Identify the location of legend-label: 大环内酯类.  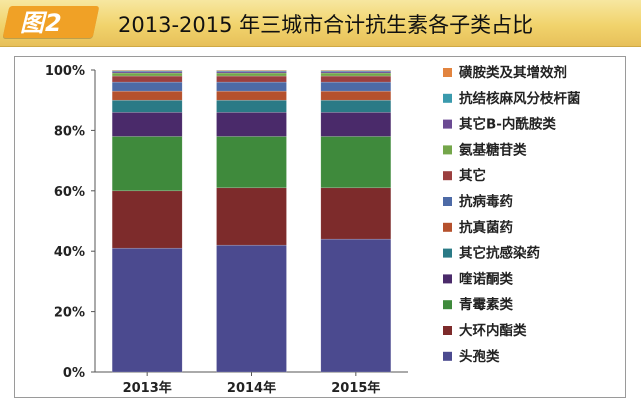
(493, 330).